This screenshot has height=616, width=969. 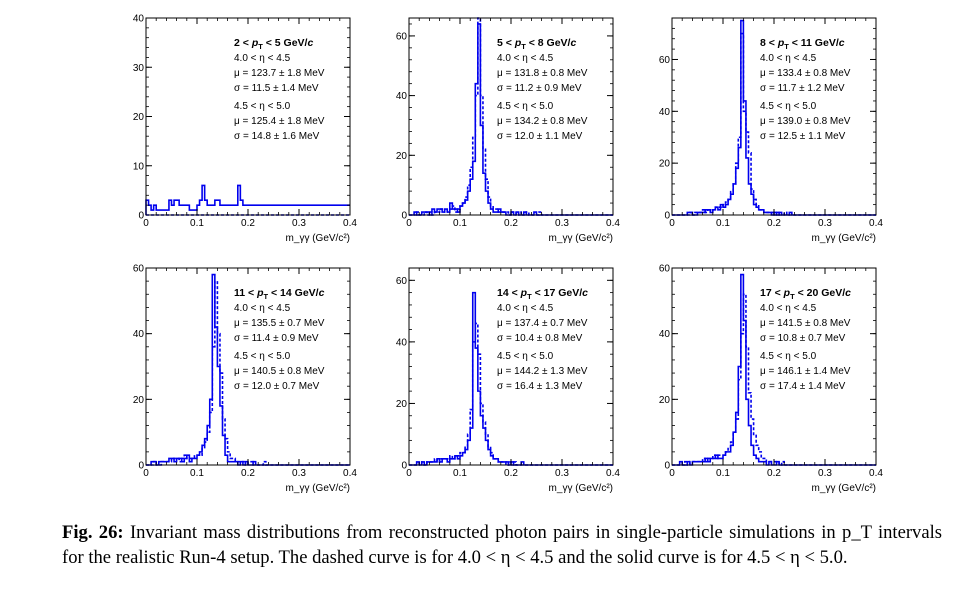 What do you see at coordinates (536, 44) in the screenshot?
I see `chart-title: 5 < pT < 8 GeV/c` at bounding box center [536, 44].